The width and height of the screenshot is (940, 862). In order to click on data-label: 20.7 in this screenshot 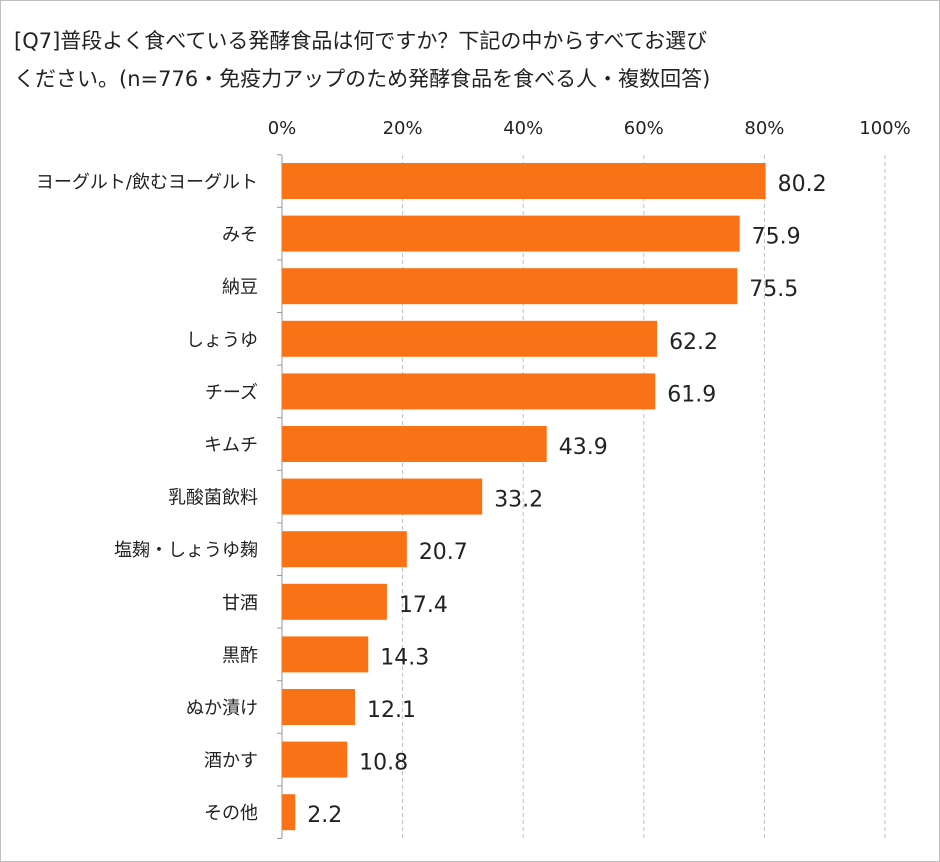, I will do `click(443, 552)`.